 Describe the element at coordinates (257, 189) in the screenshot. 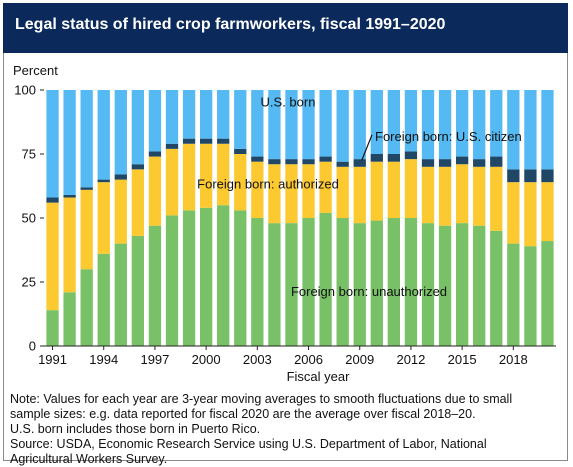

I see `bar-segment-authorized-2003` at that location.